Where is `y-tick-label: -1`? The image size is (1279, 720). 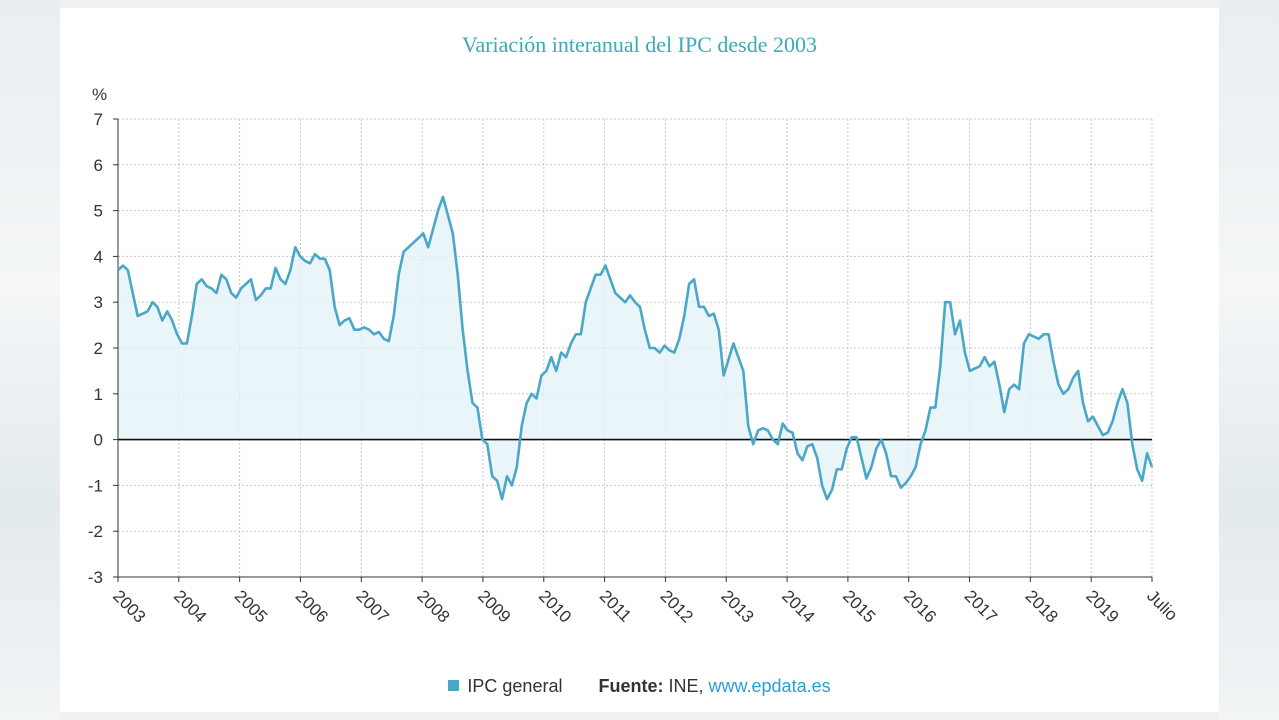
y-tick-label: -1 is located at coordinates (95, 485).